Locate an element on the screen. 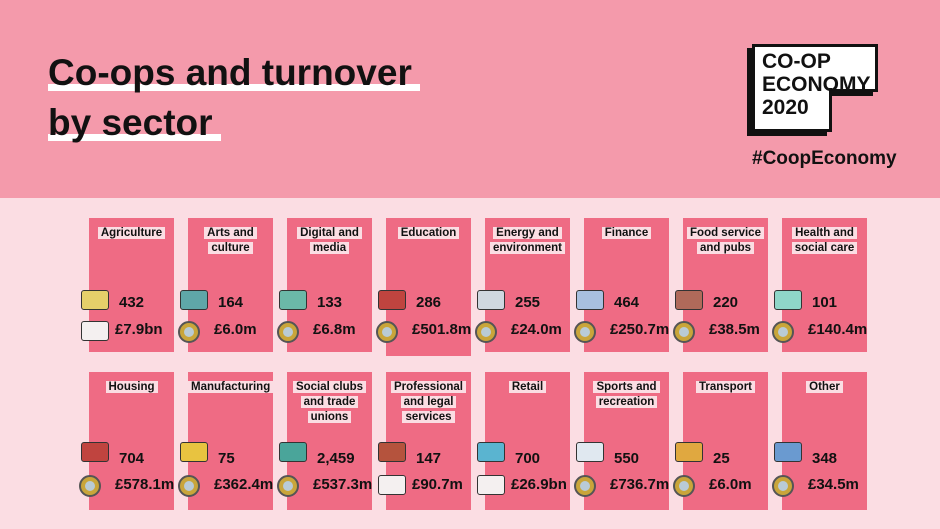 This screenshot has width=940, height=529. blocks-icon is located at coordinates (788, 452).